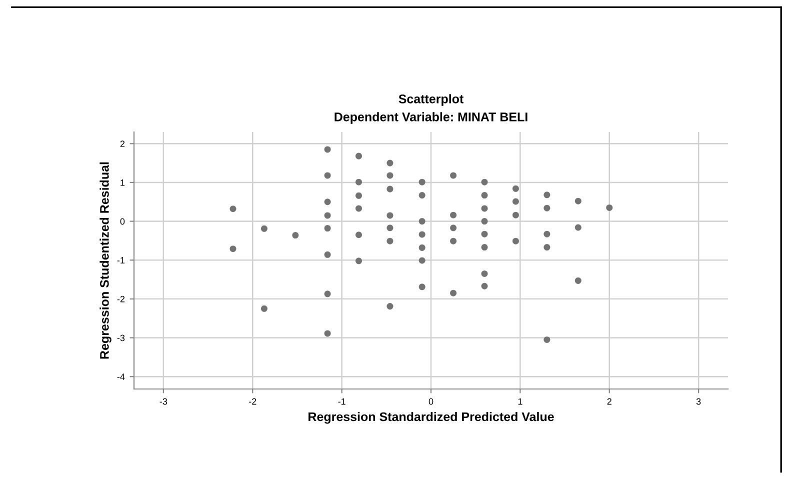 The height and width of the screenshot is (479, 793). Describe the element at coordinates (121, 377) in the screenshot. I see `y-tick-label: -4` at that location.